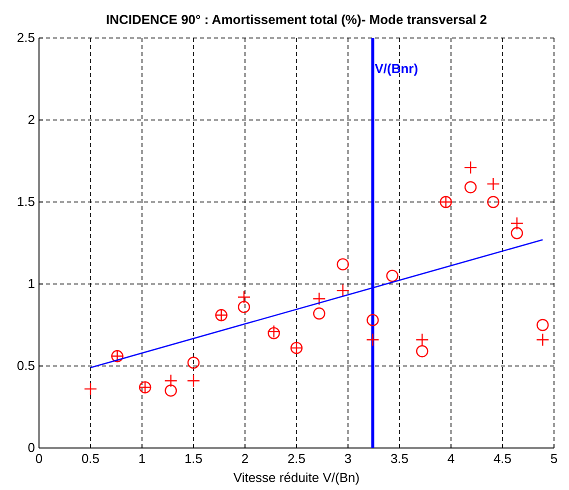 This screenshot has width=569, height=490. I want to click on x-tick-label: 4, so click(451, 458).